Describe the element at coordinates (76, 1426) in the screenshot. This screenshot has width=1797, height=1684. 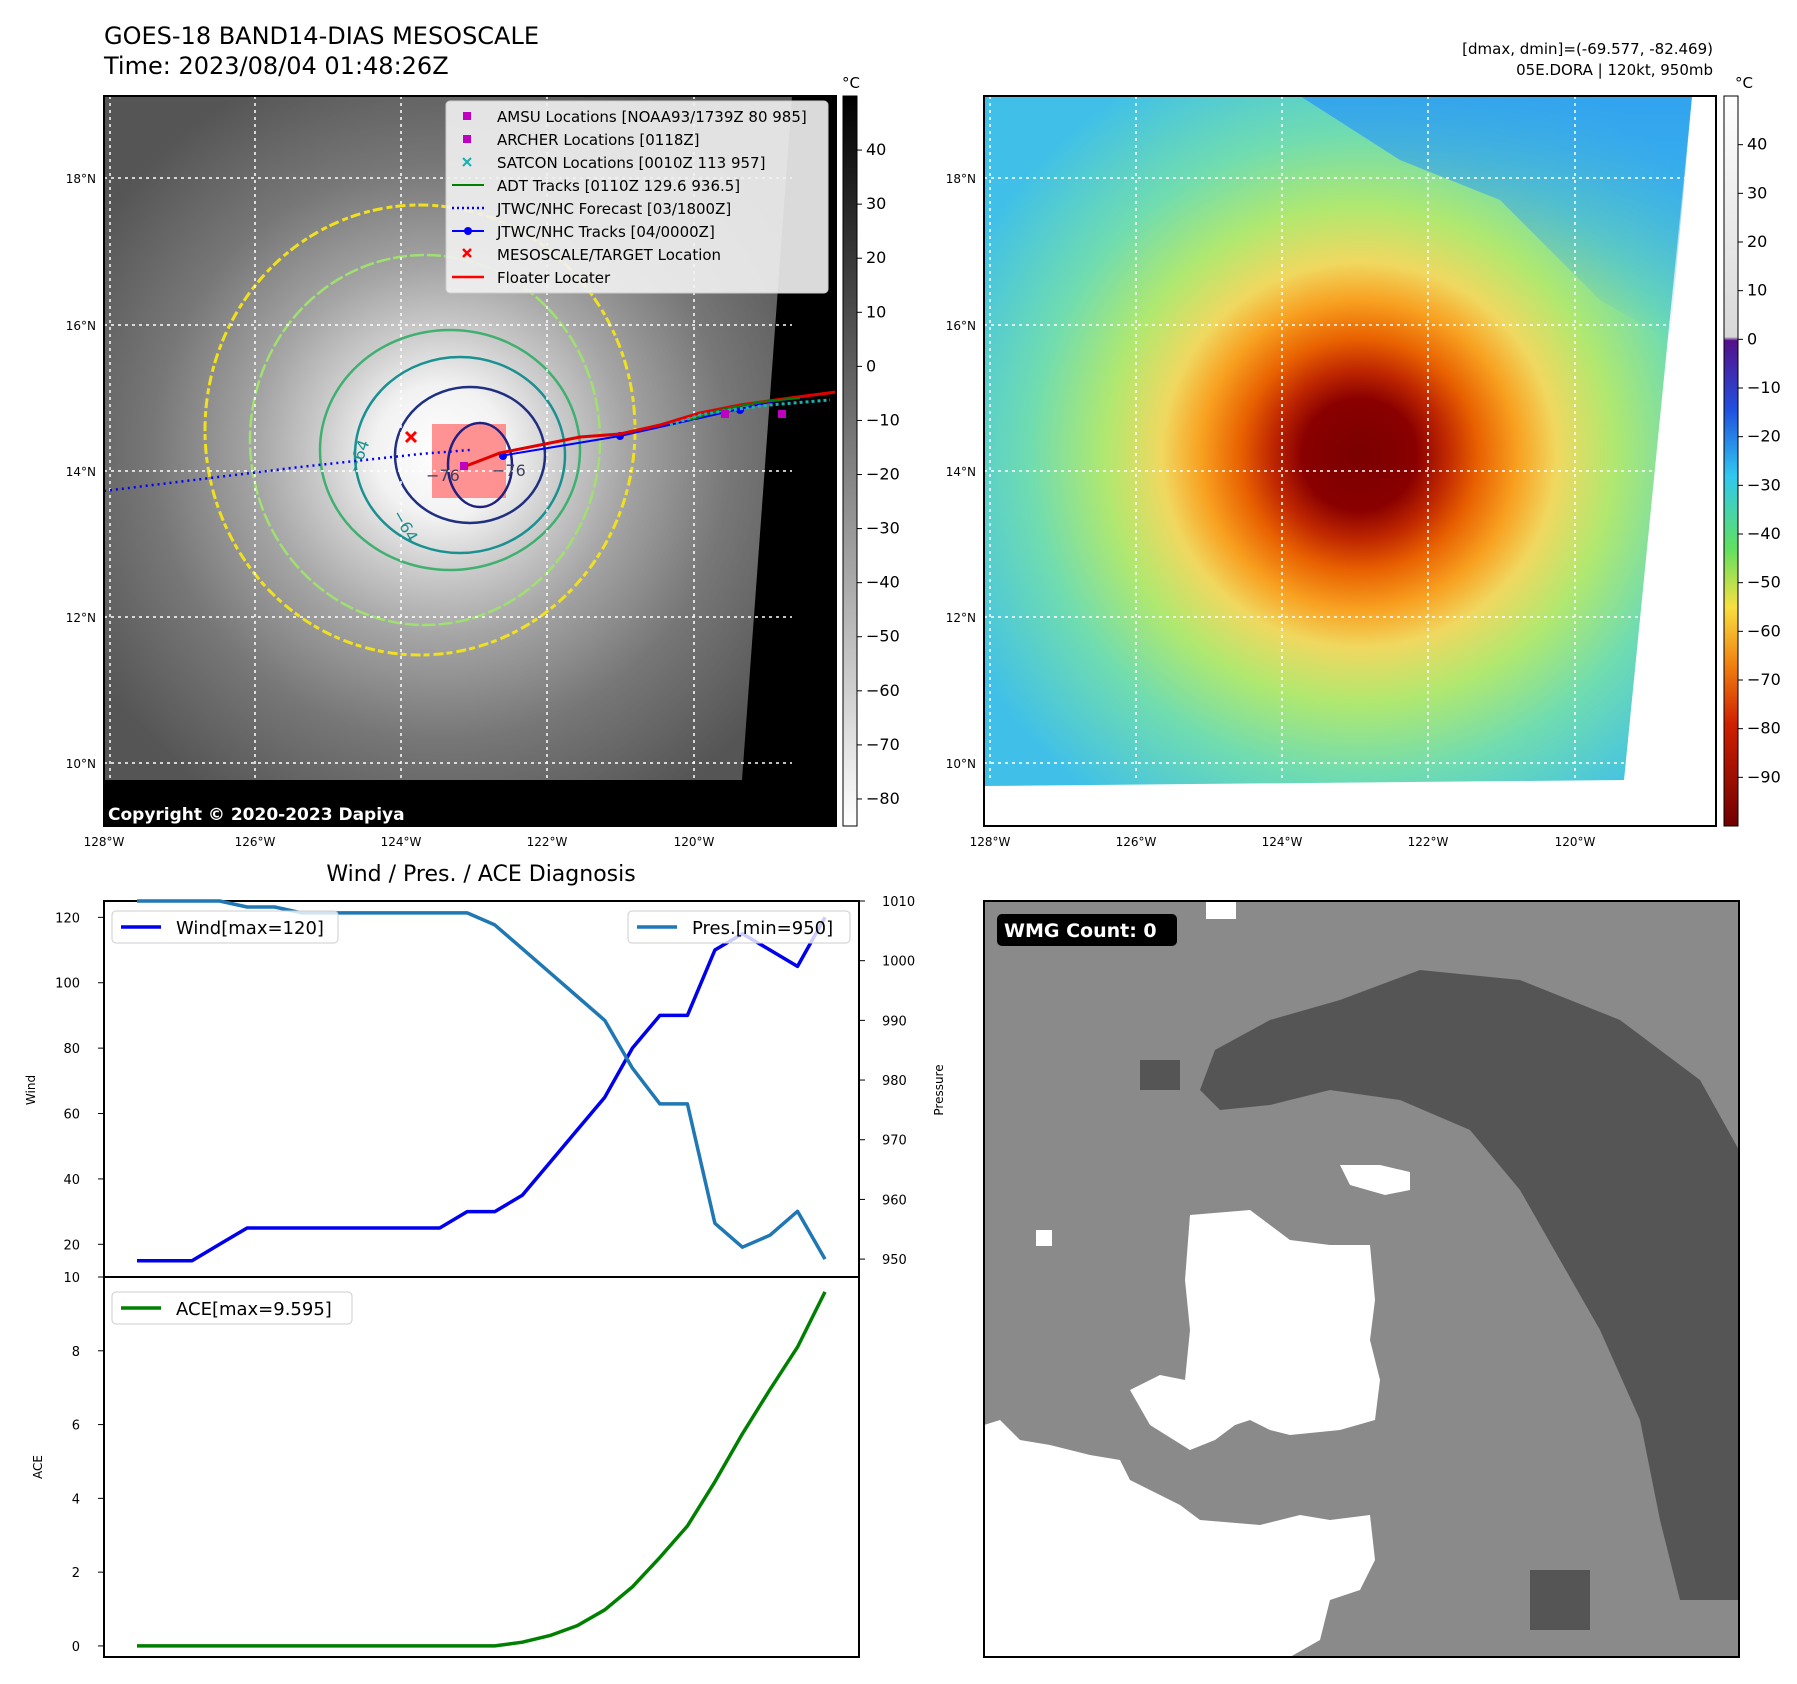
I see `y-tick-label: 6` at that location.